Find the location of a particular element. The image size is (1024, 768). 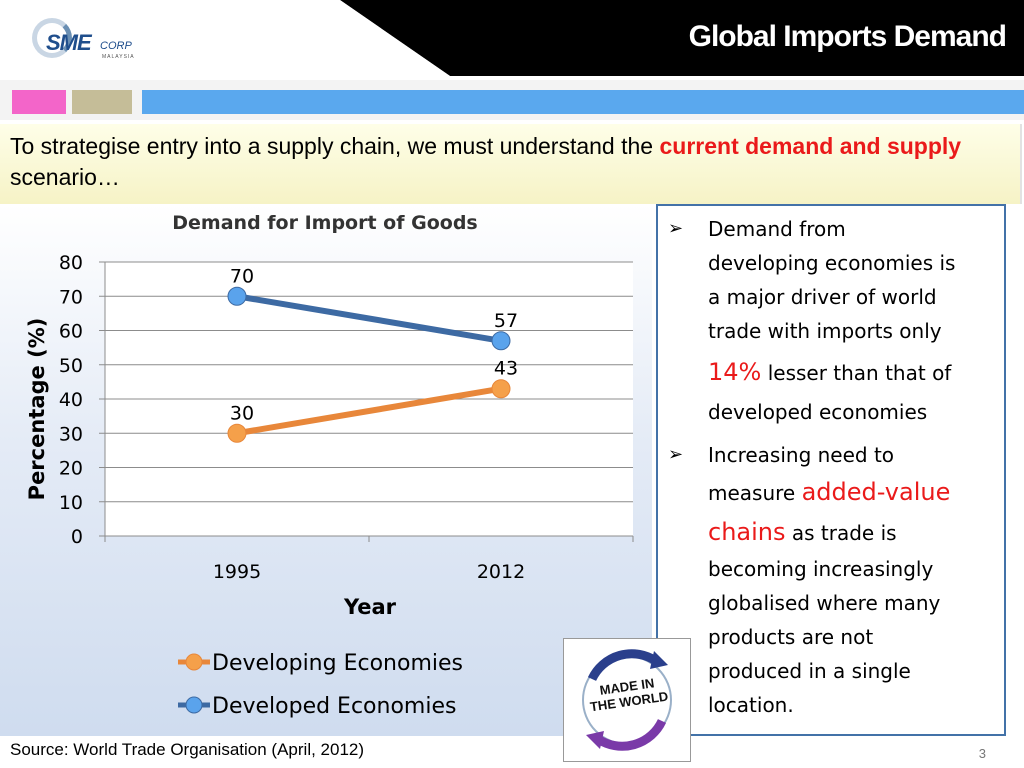

y-tick-label: 30 is located at coordinates (71, 434).